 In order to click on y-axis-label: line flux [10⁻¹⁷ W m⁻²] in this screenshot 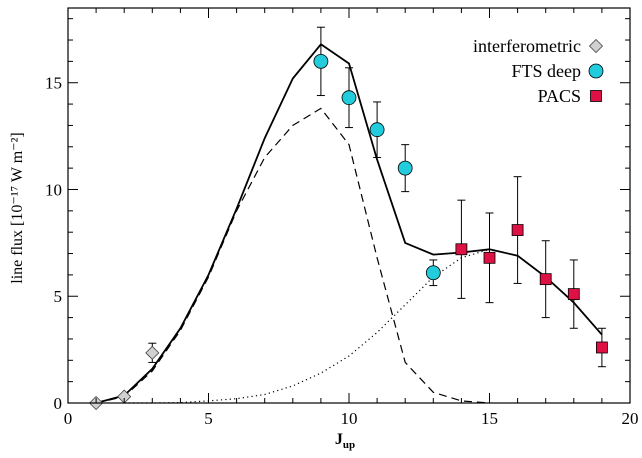, I will do `click(17, 207)`.